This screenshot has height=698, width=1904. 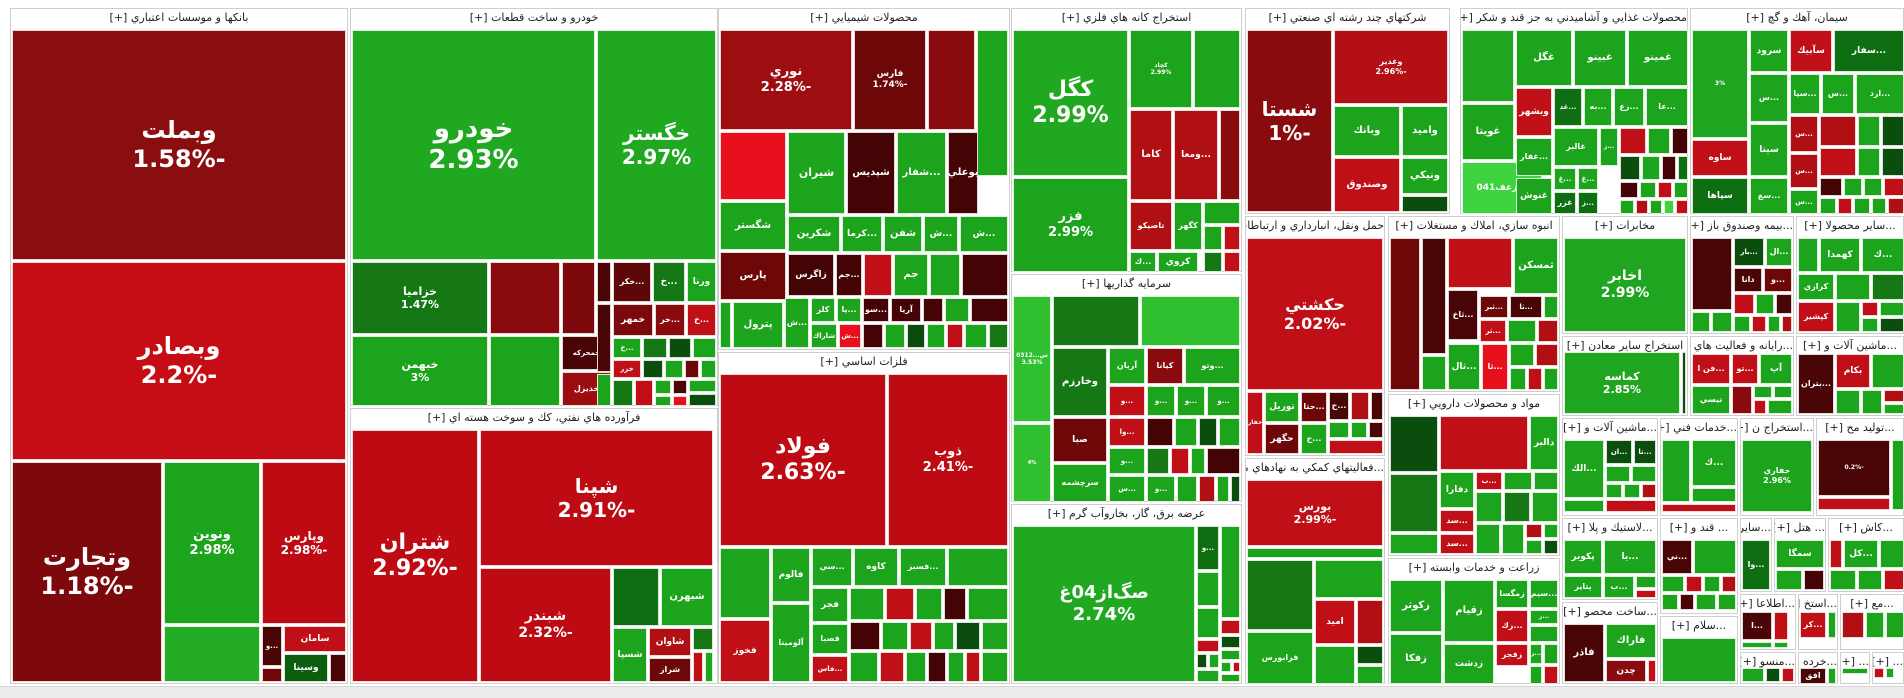 I want to click on stock-tile-...غد: ...غد, so click(x=1568, y=107).